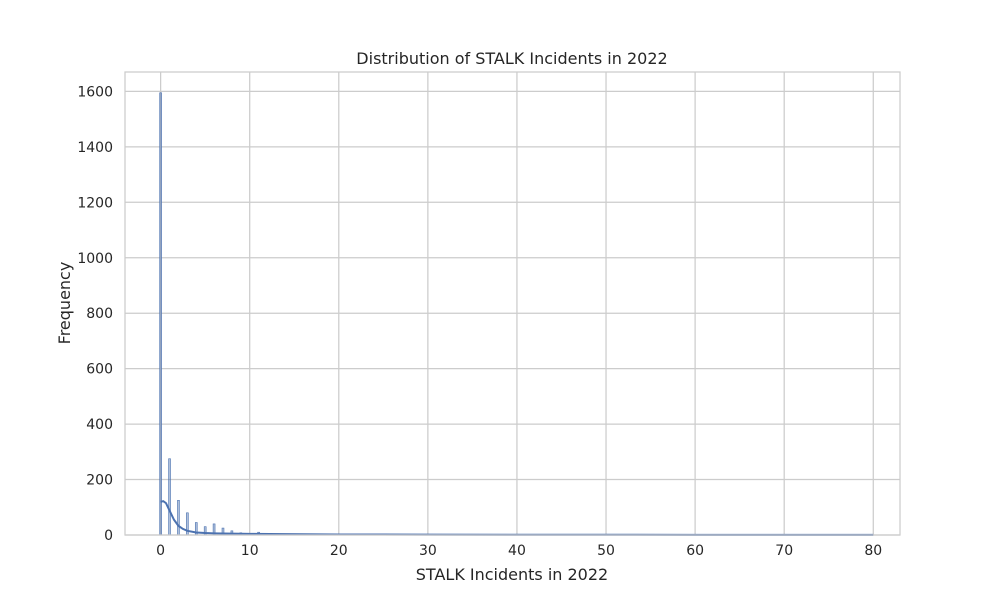  I want to click on x-axis-ticks: 0 10 20 30 40 50 60 70 80, so click(519, 551).